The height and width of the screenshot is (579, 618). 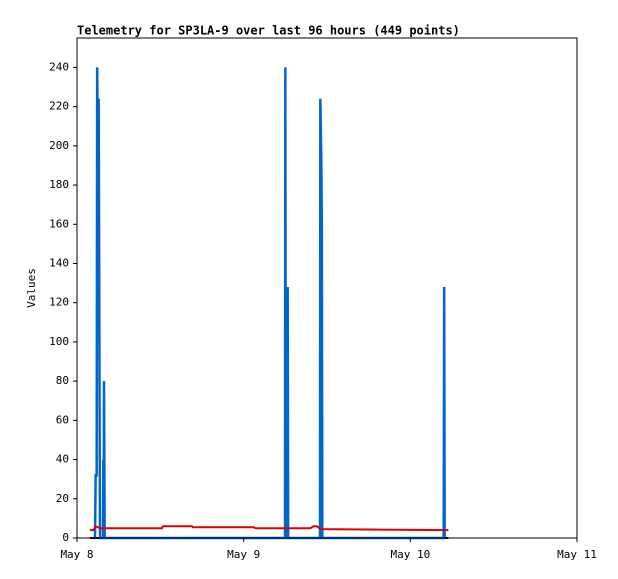 What do you see at coordinates (577, 554) in the screenshot?
I see `x-tick-label: May 11` at bounding box center [577, 554].